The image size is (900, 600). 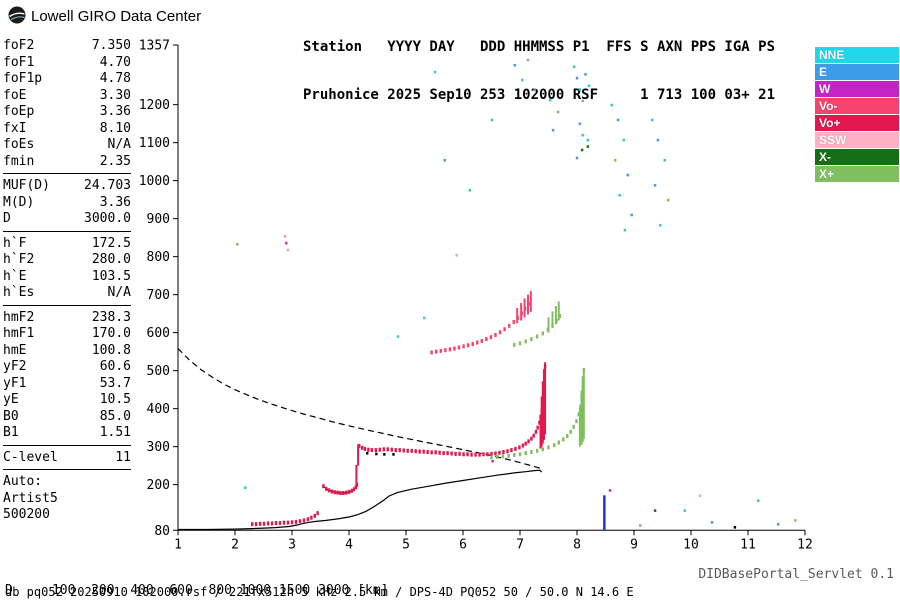 What do you see at coordinates (634, 544) in the screenshot?
I see `x-tick-9: 9` at bounding box center [634, 544].